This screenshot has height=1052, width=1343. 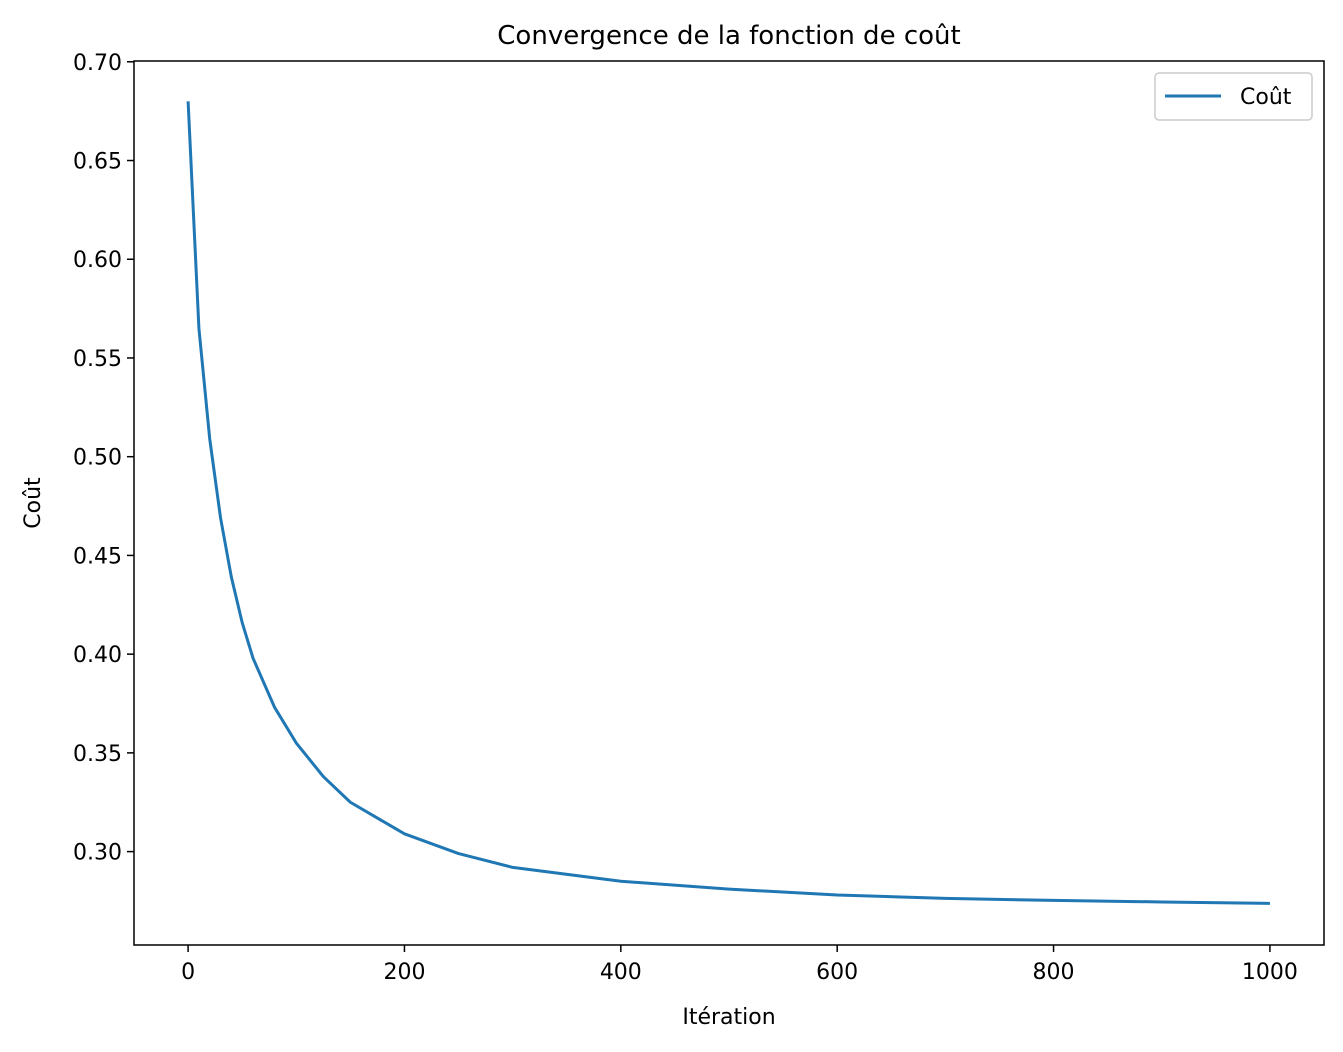 What do you see at coordinates (404, 972) in the screenshot?
I see `x-tick-label: 200` at bounding box center [404, 972].